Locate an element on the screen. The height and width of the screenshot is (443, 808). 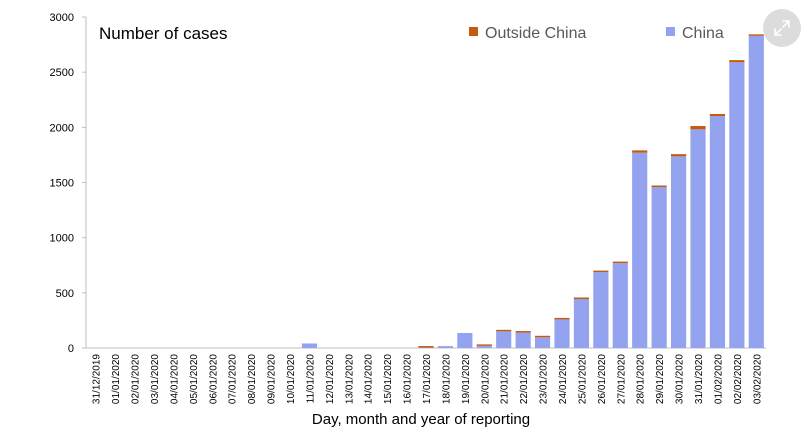
x-tick-label: 18/01/2020 is located at coordinates (446, 379).